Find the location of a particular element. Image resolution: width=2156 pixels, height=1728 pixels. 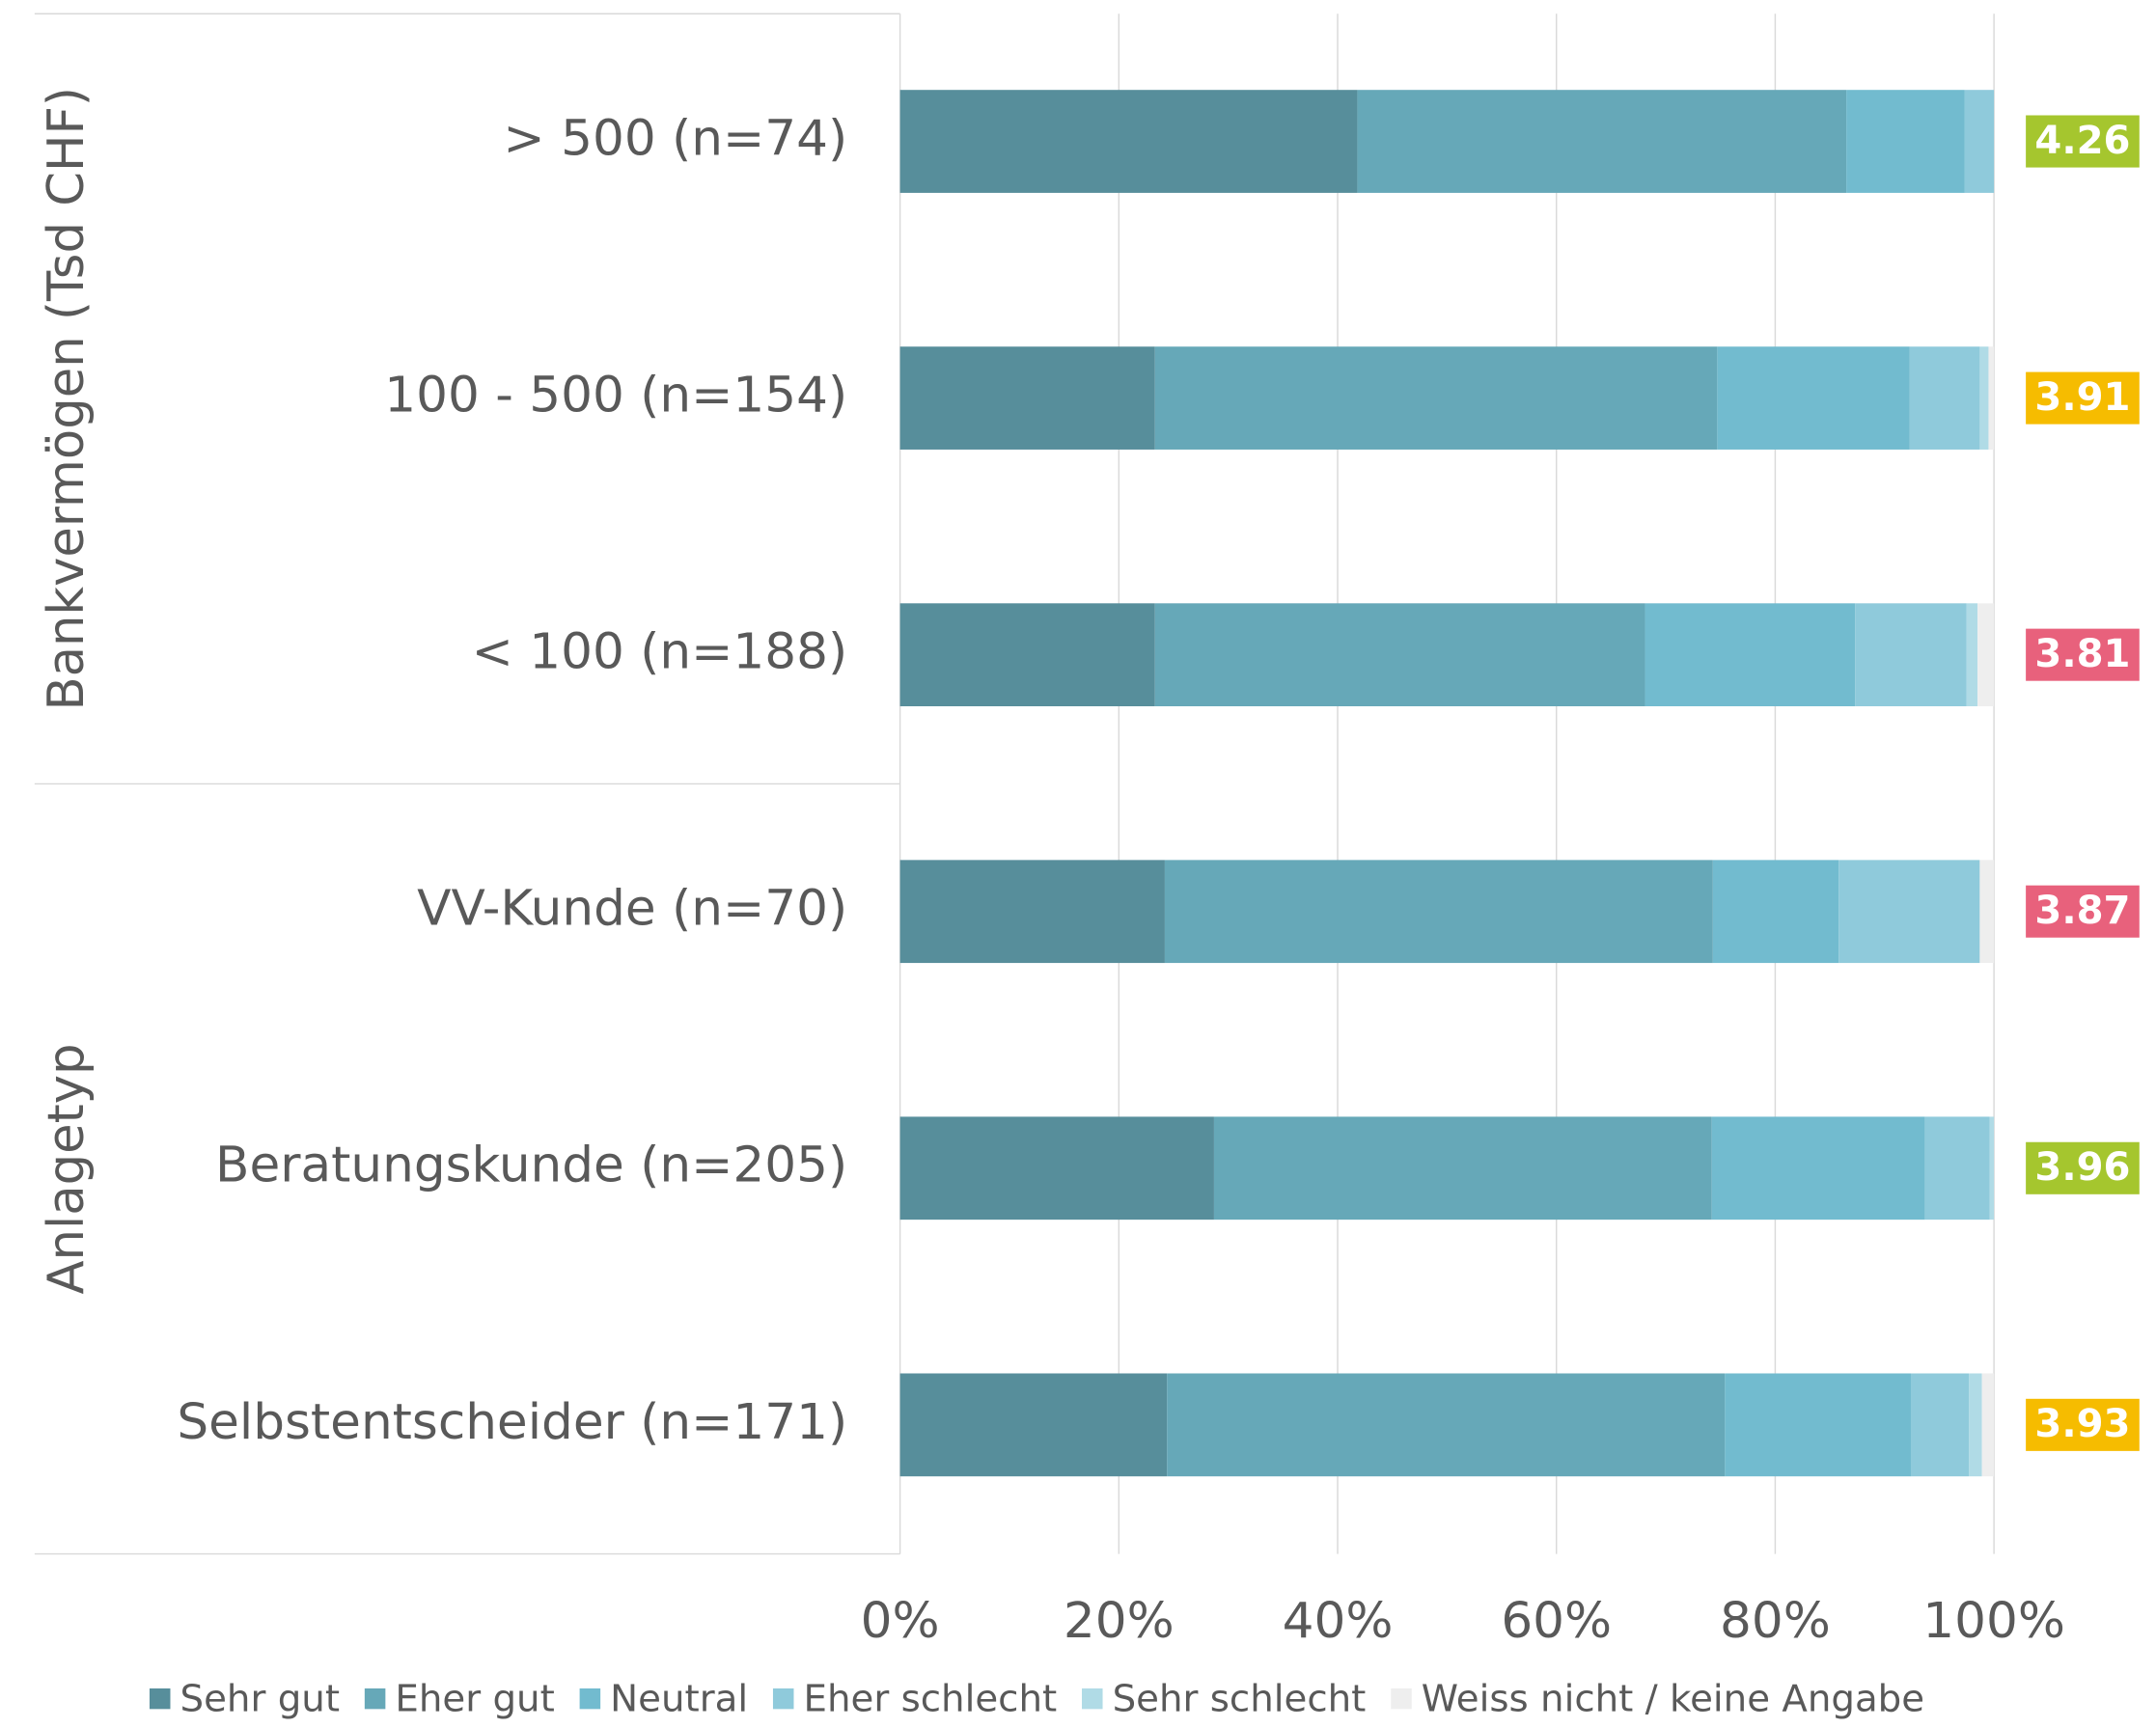

y-tick-label: Beratungskunde (n=205) is located at coordinates (531, 1165).